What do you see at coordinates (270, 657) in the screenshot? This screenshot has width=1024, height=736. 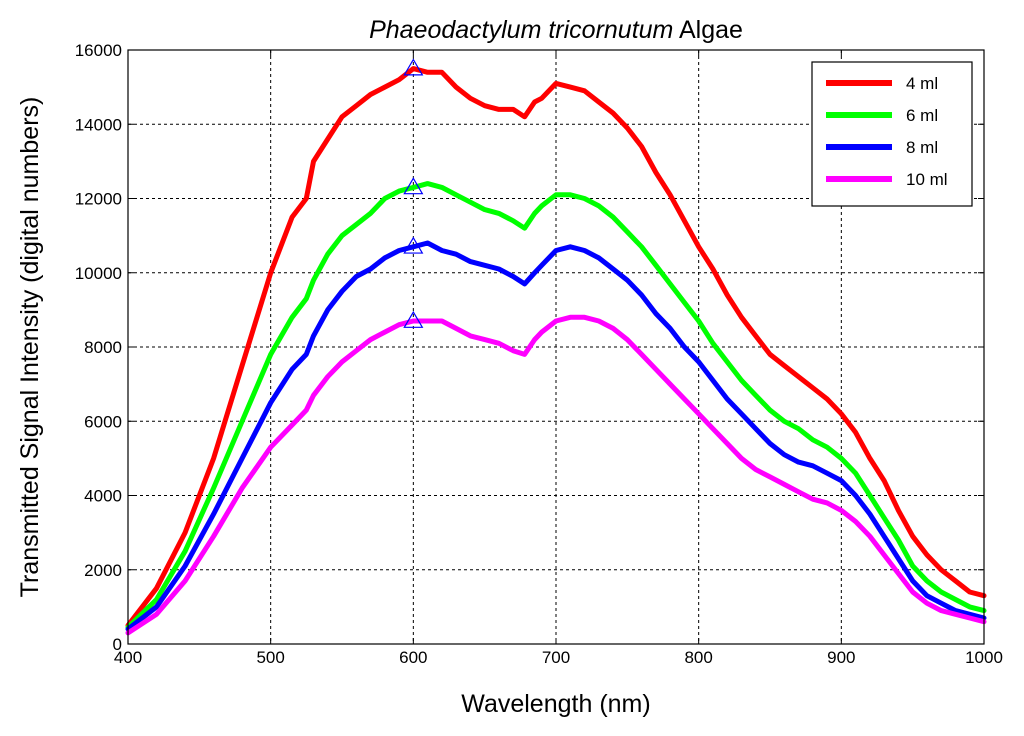 I see `x-tick-label: 500` at bounding box center [270, 657].